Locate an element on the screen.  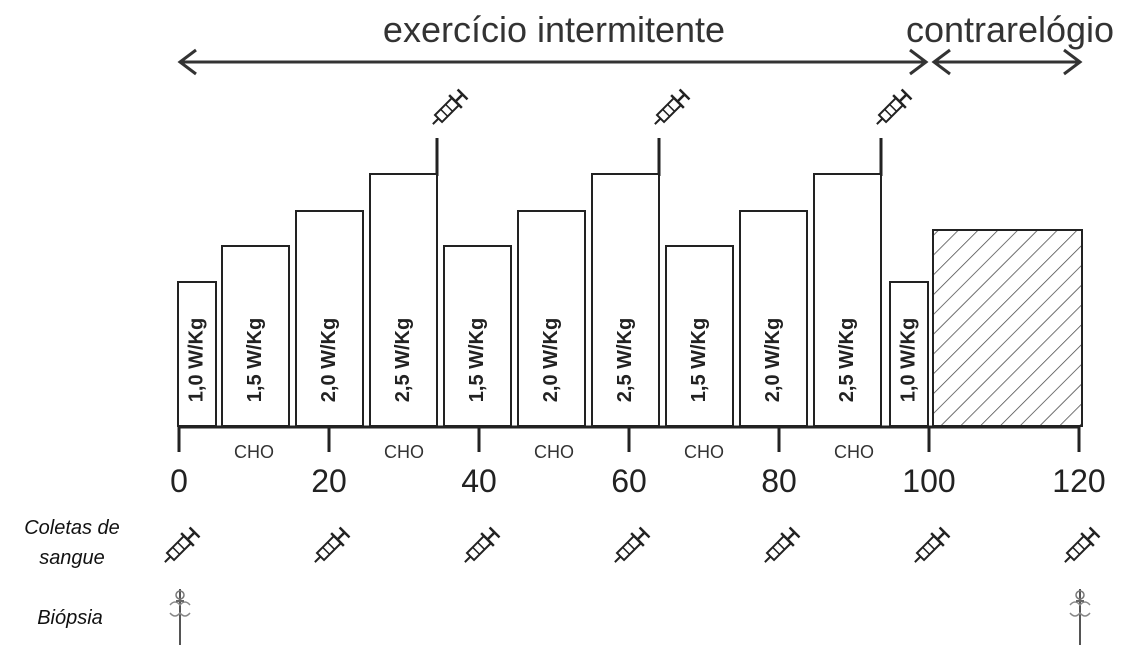
axis-tick-label: 0 is located at coordinates (179, 481).